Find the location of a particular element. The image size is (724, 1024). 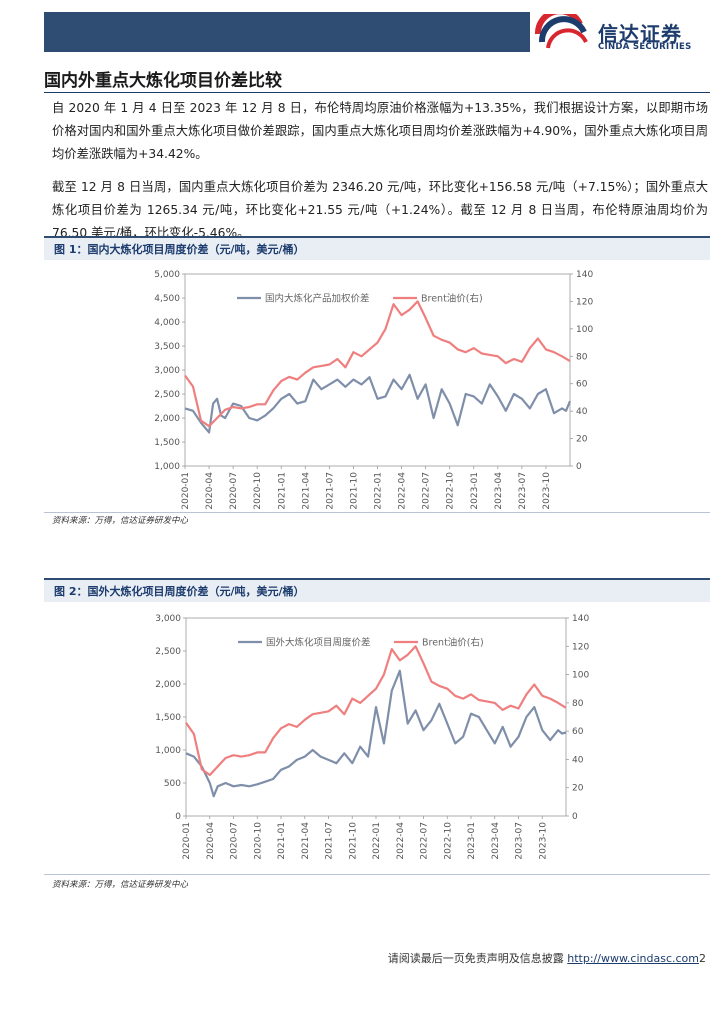

footer-link: http://www.cindasc.com is located at coordinates (633, 958).